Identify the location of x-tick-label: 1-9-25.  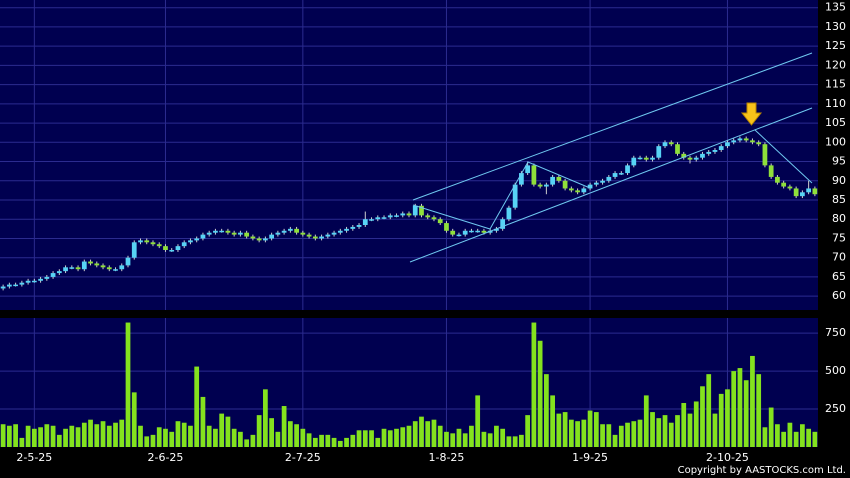
(590, 457).